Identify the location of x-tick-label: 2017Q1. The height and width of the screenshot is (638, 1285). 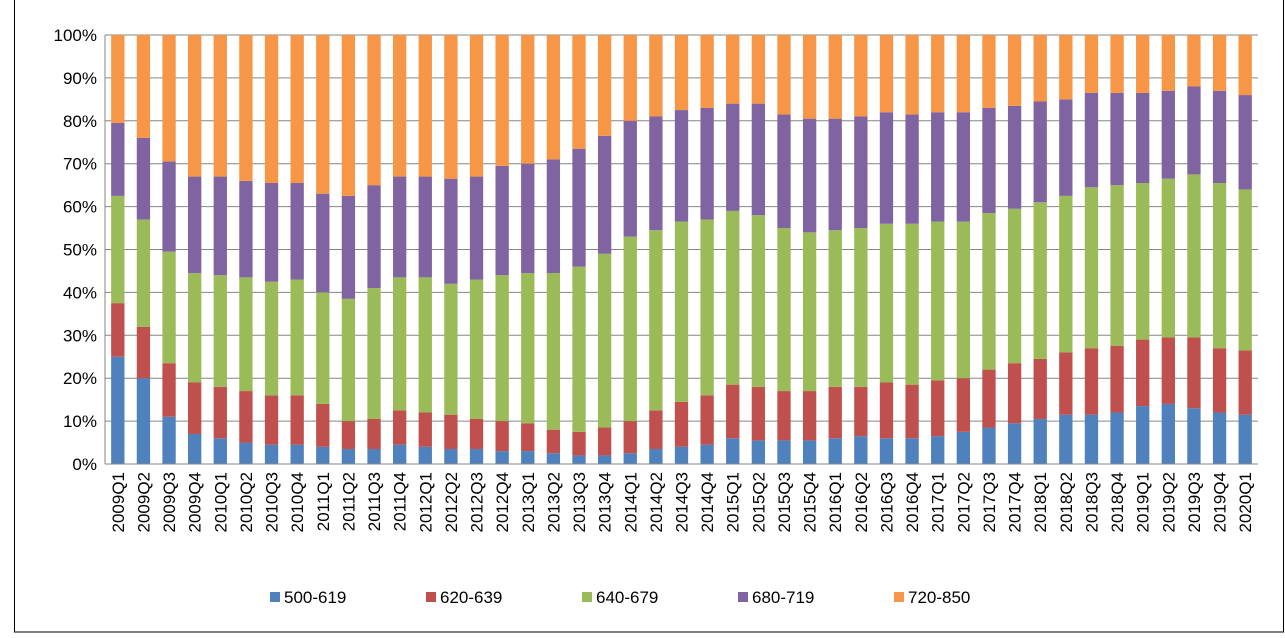
(938, 502).